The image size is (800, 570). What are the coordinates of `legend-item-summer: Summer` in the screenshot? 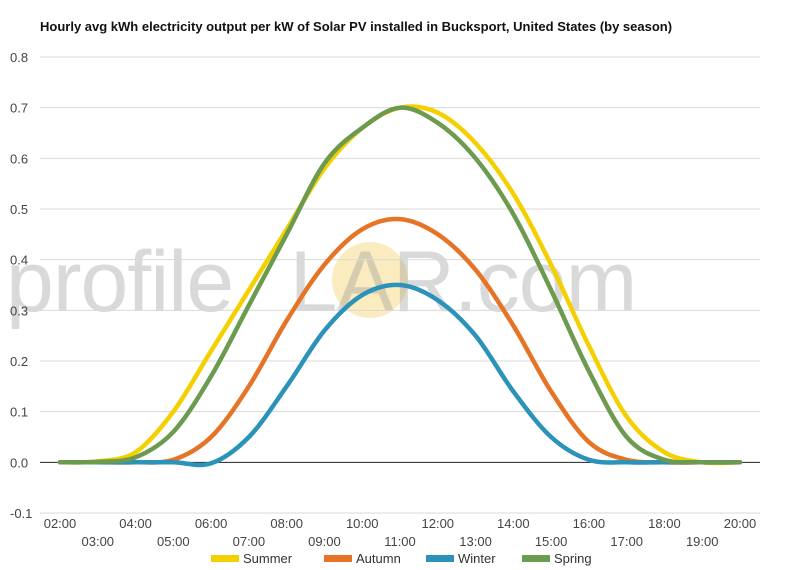 It's located at (252, 558).